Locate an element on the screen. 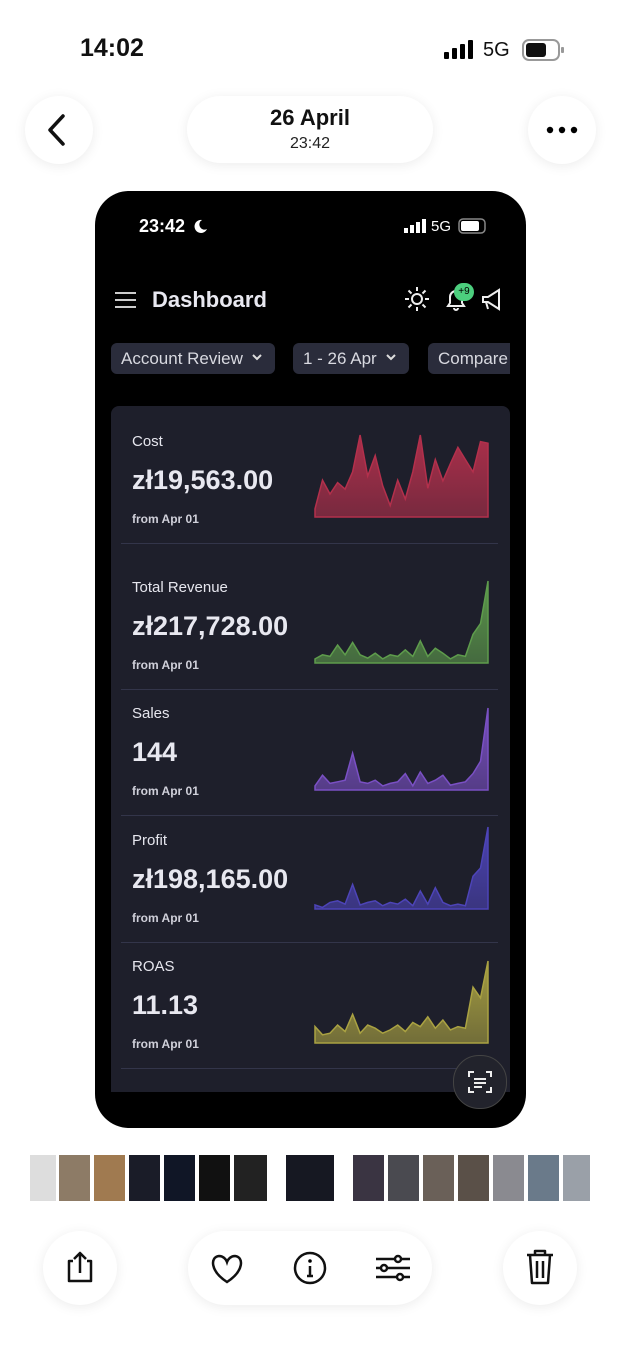 The height and width of the screenshot is (1348, 620). inner-battery is located at coordinates (472, 226).